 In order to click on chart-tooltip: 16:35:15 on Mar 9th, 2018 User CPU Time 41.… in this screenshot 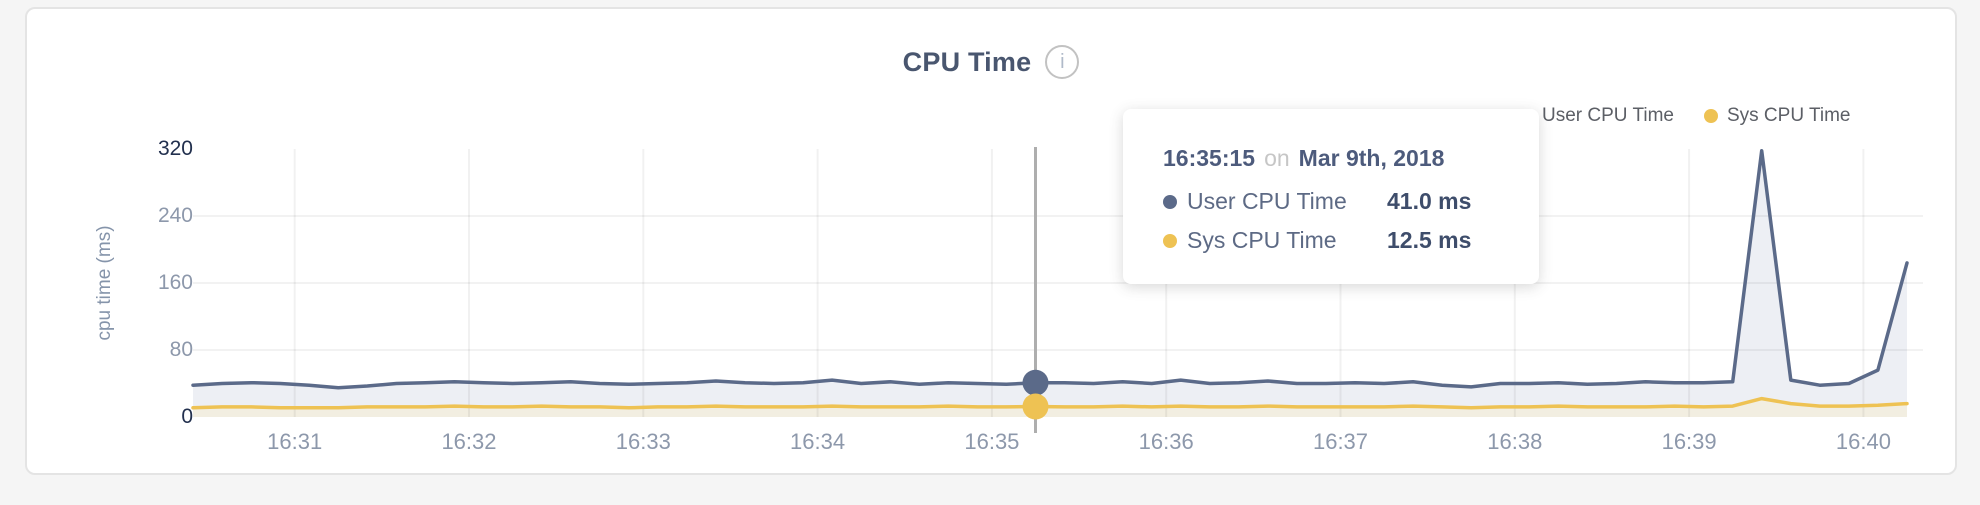, I will do `click(1331, 196)`.